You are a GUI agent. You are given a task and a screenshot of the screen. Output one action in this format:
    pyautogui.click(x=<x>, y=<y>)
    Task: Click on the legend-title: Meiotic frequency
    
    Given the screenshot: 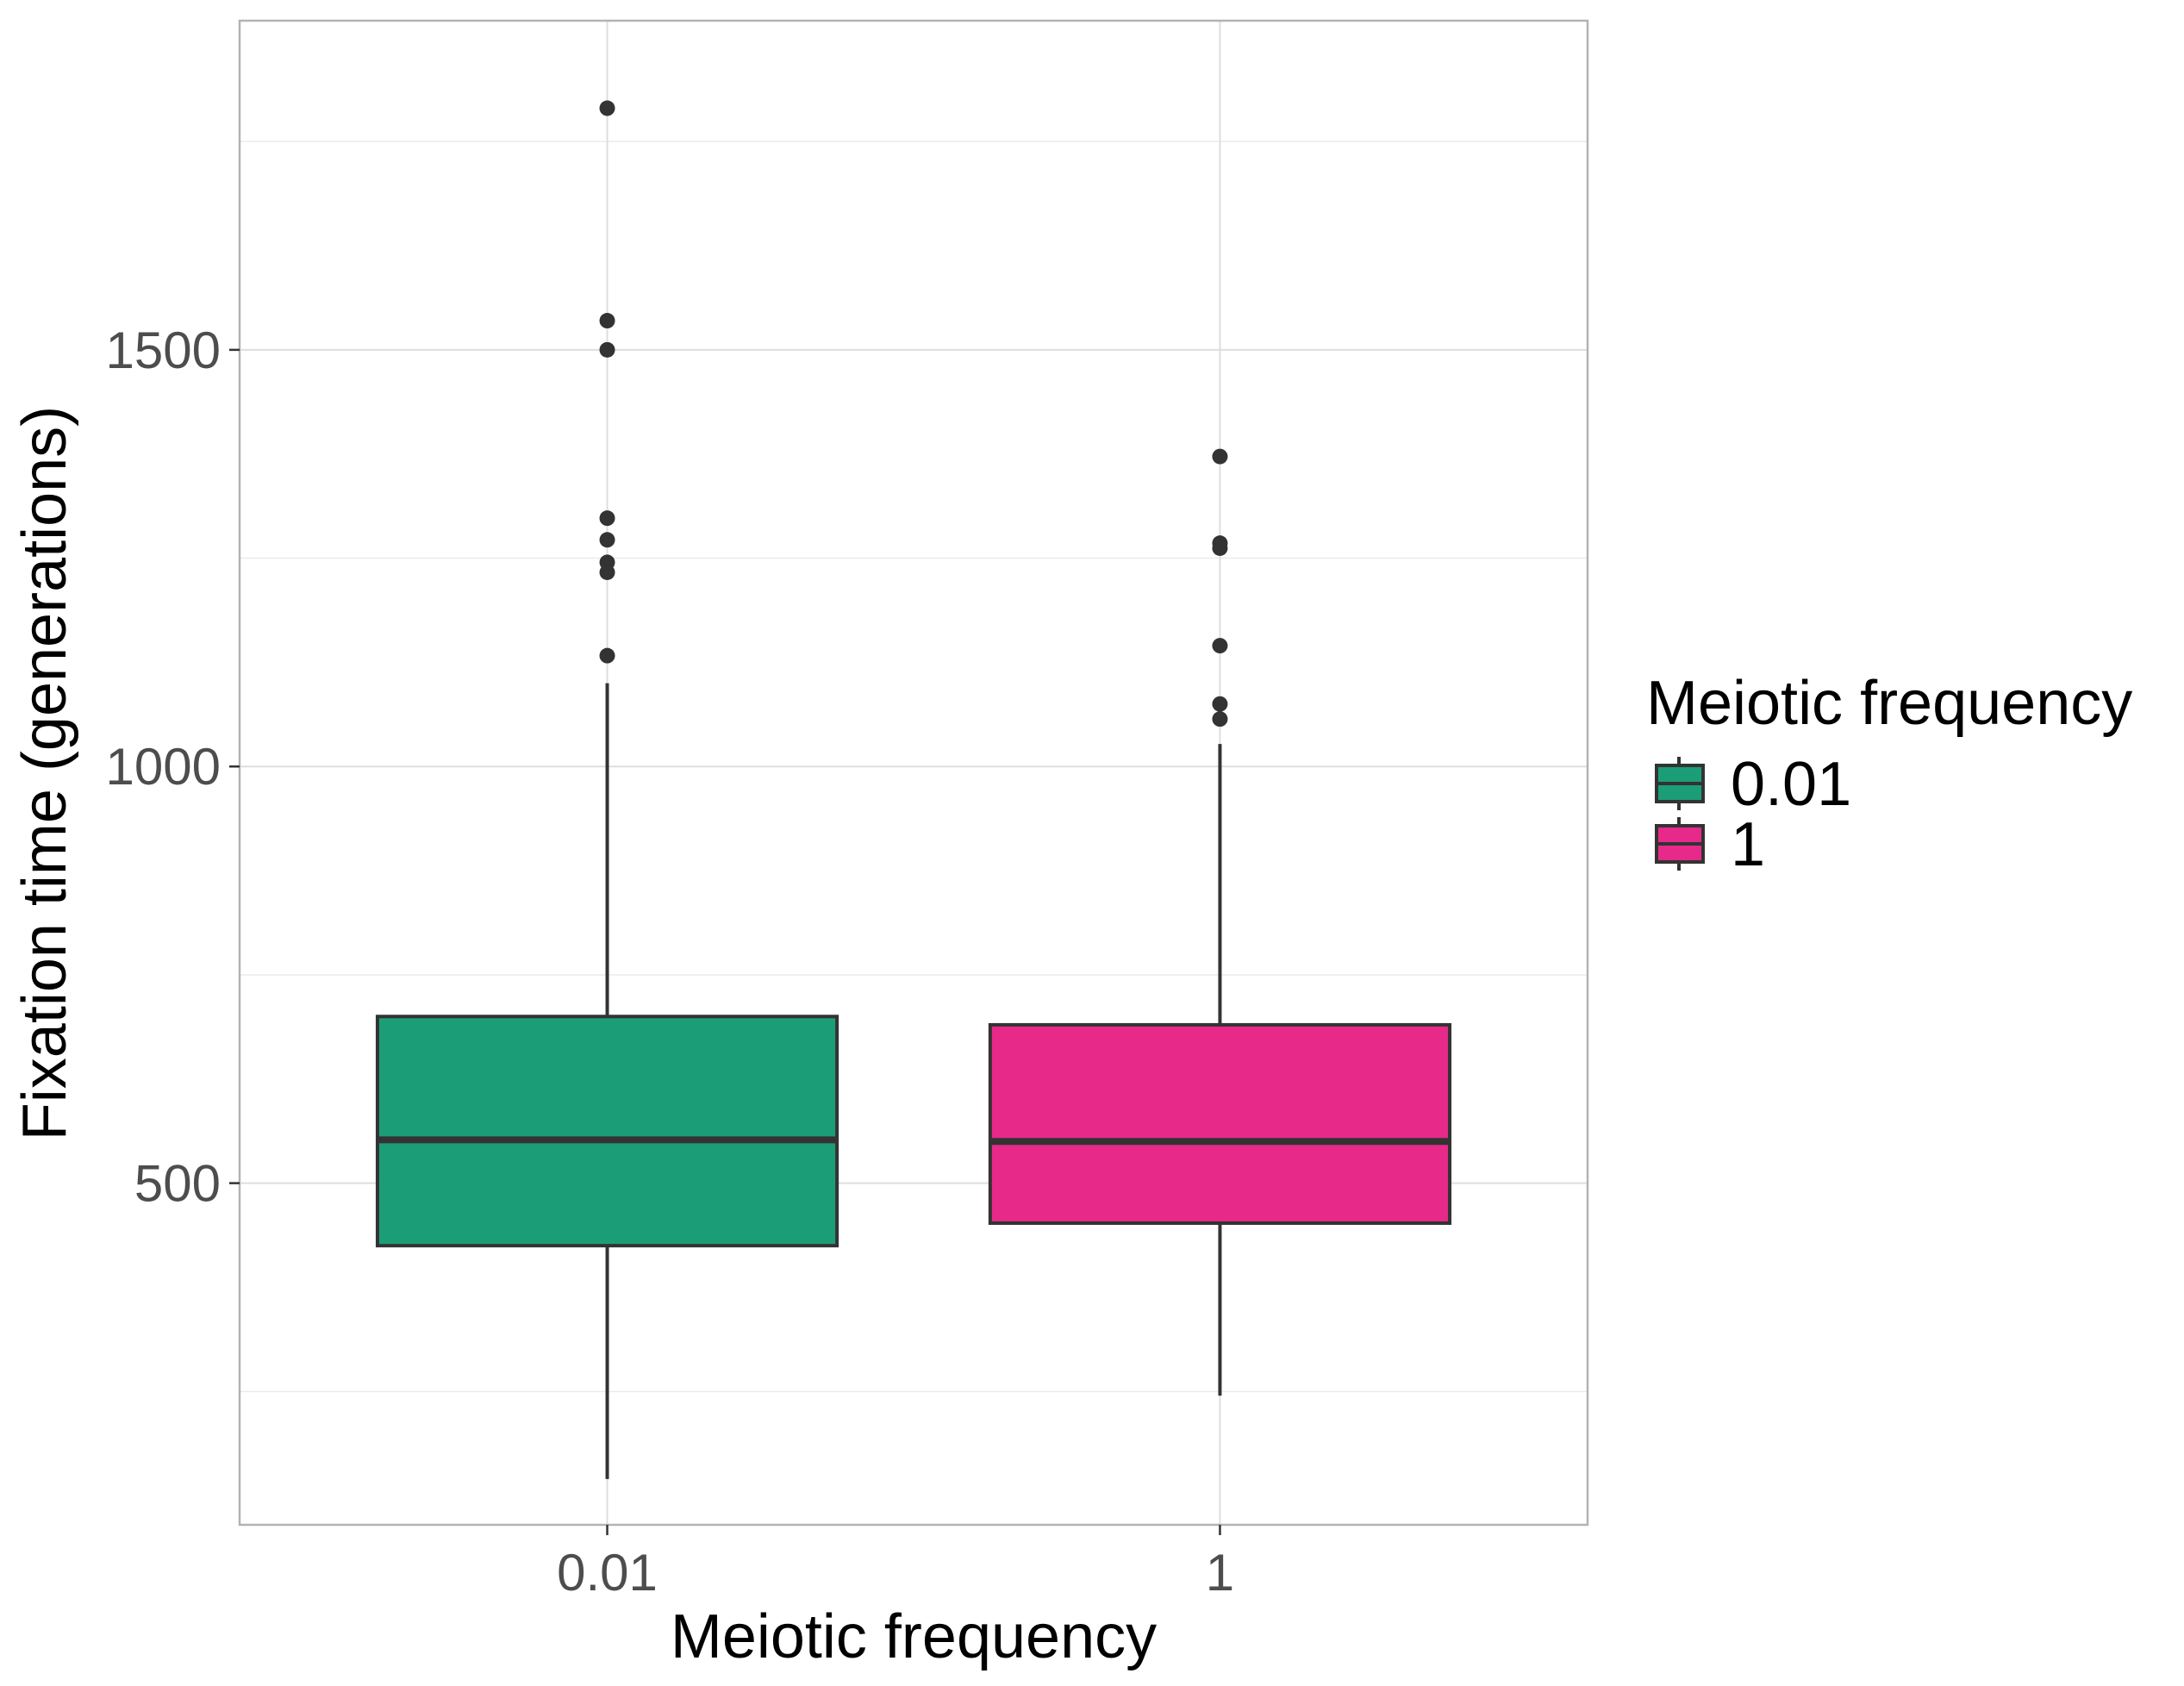 What is the action you would take?
    pyautogui.click(x=1889, y=703)
    